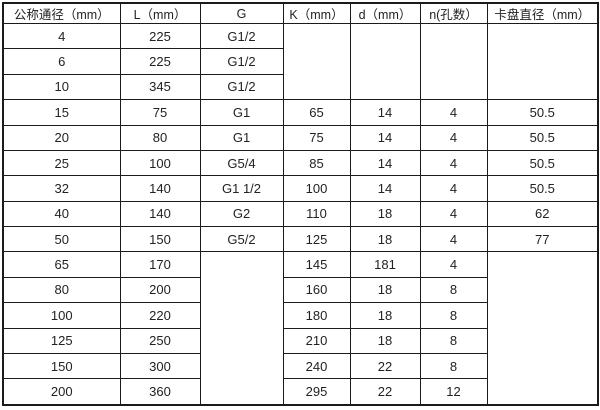  I want to click on cell-dn: 10, so click(61, 87).